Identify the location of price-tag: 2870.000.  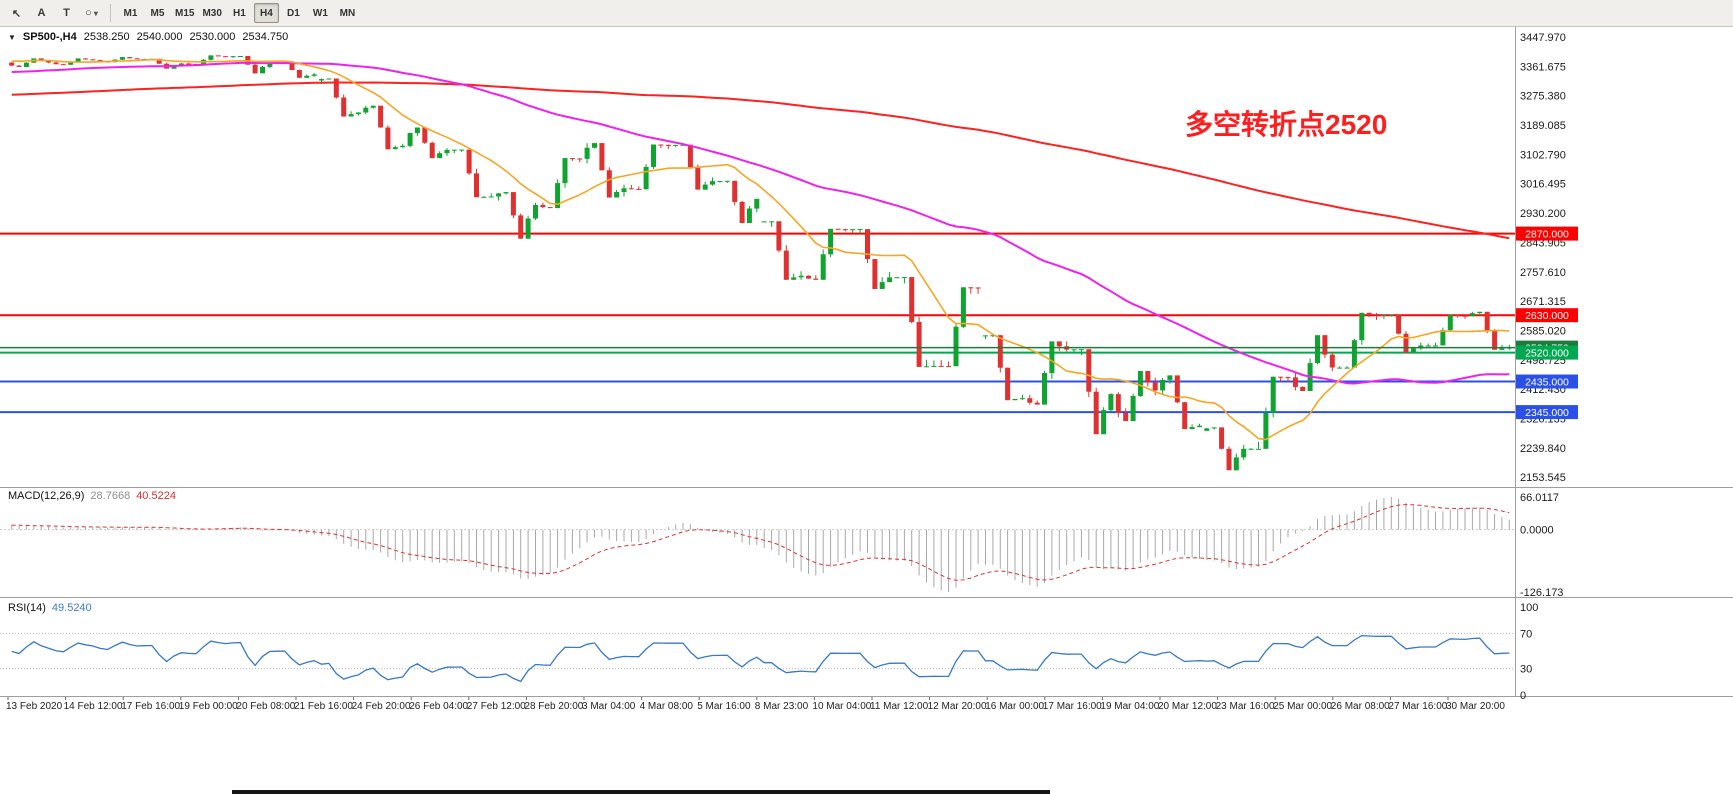
(1547, 233).